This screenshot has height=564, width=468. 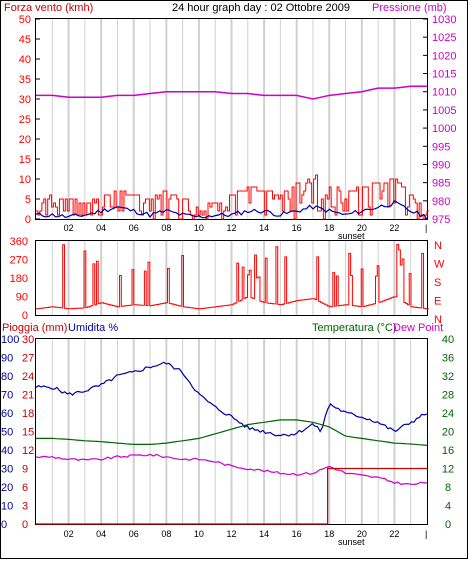 What do you see at coordinates (351, 236) in the screenshot?
I see `sunset-label-top: sunset` at bounding box center [351, 236].